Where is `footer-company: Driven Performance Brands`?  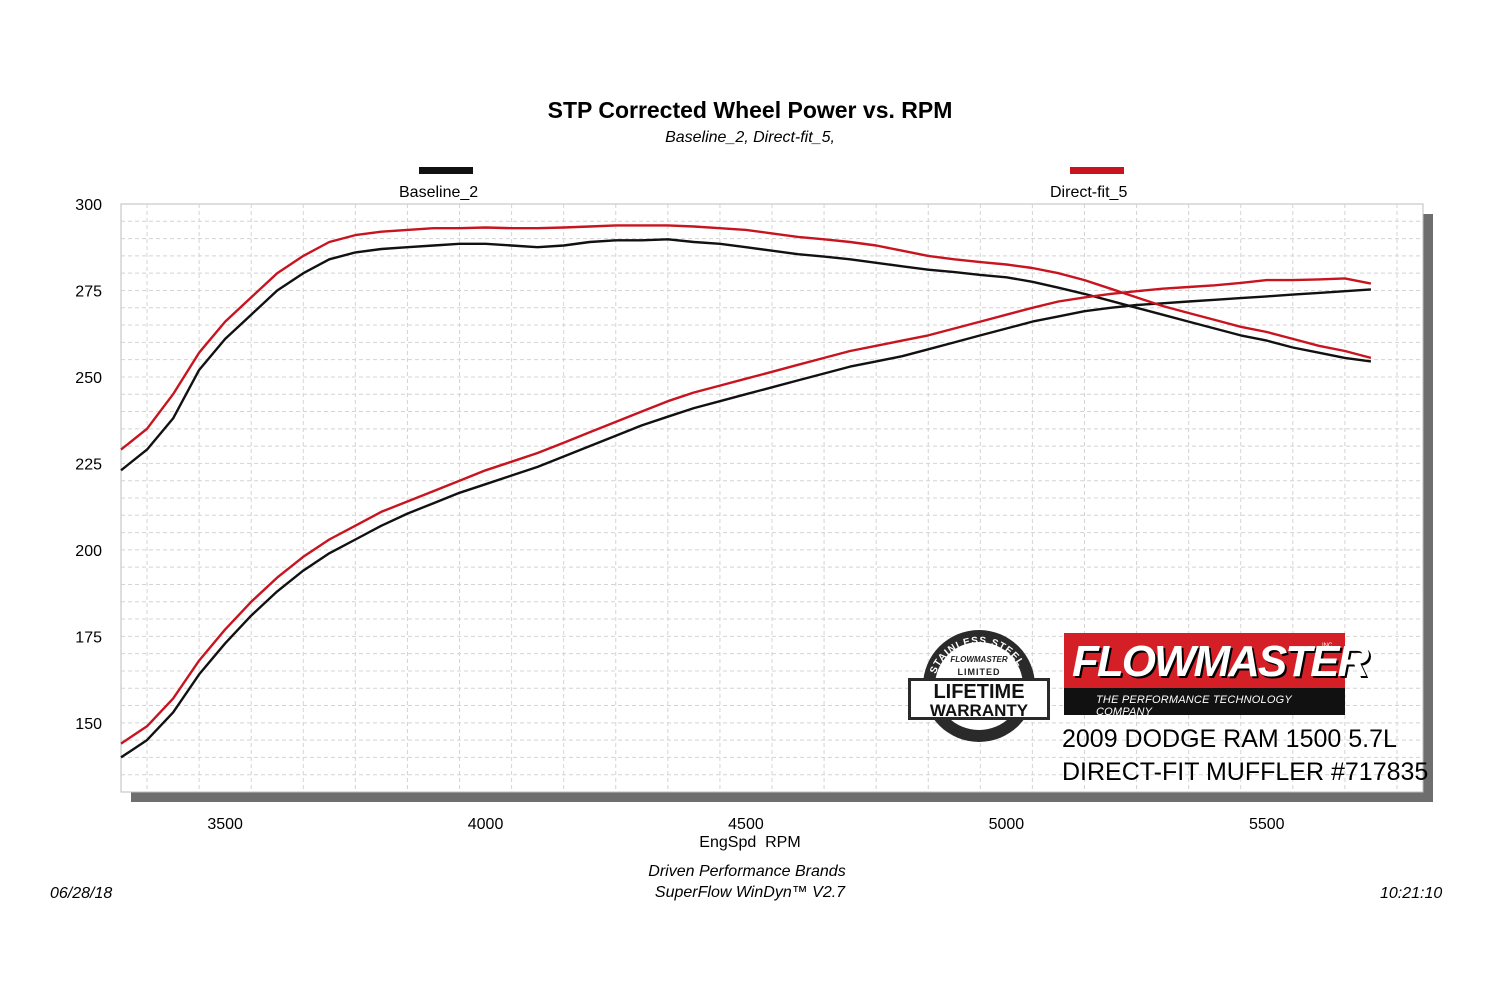 footer-company: Driven Performance Brands is located at coordinates (747, 871).